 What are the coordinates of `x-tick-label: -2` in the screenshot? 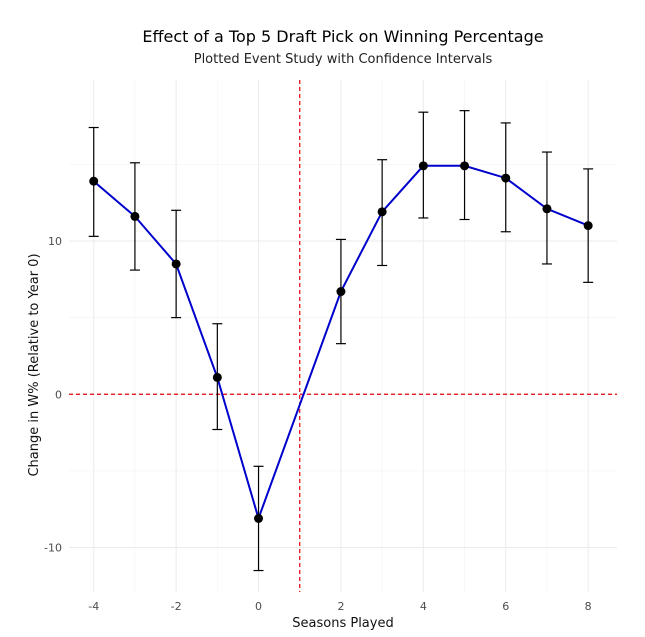 It's located at (176, 606).